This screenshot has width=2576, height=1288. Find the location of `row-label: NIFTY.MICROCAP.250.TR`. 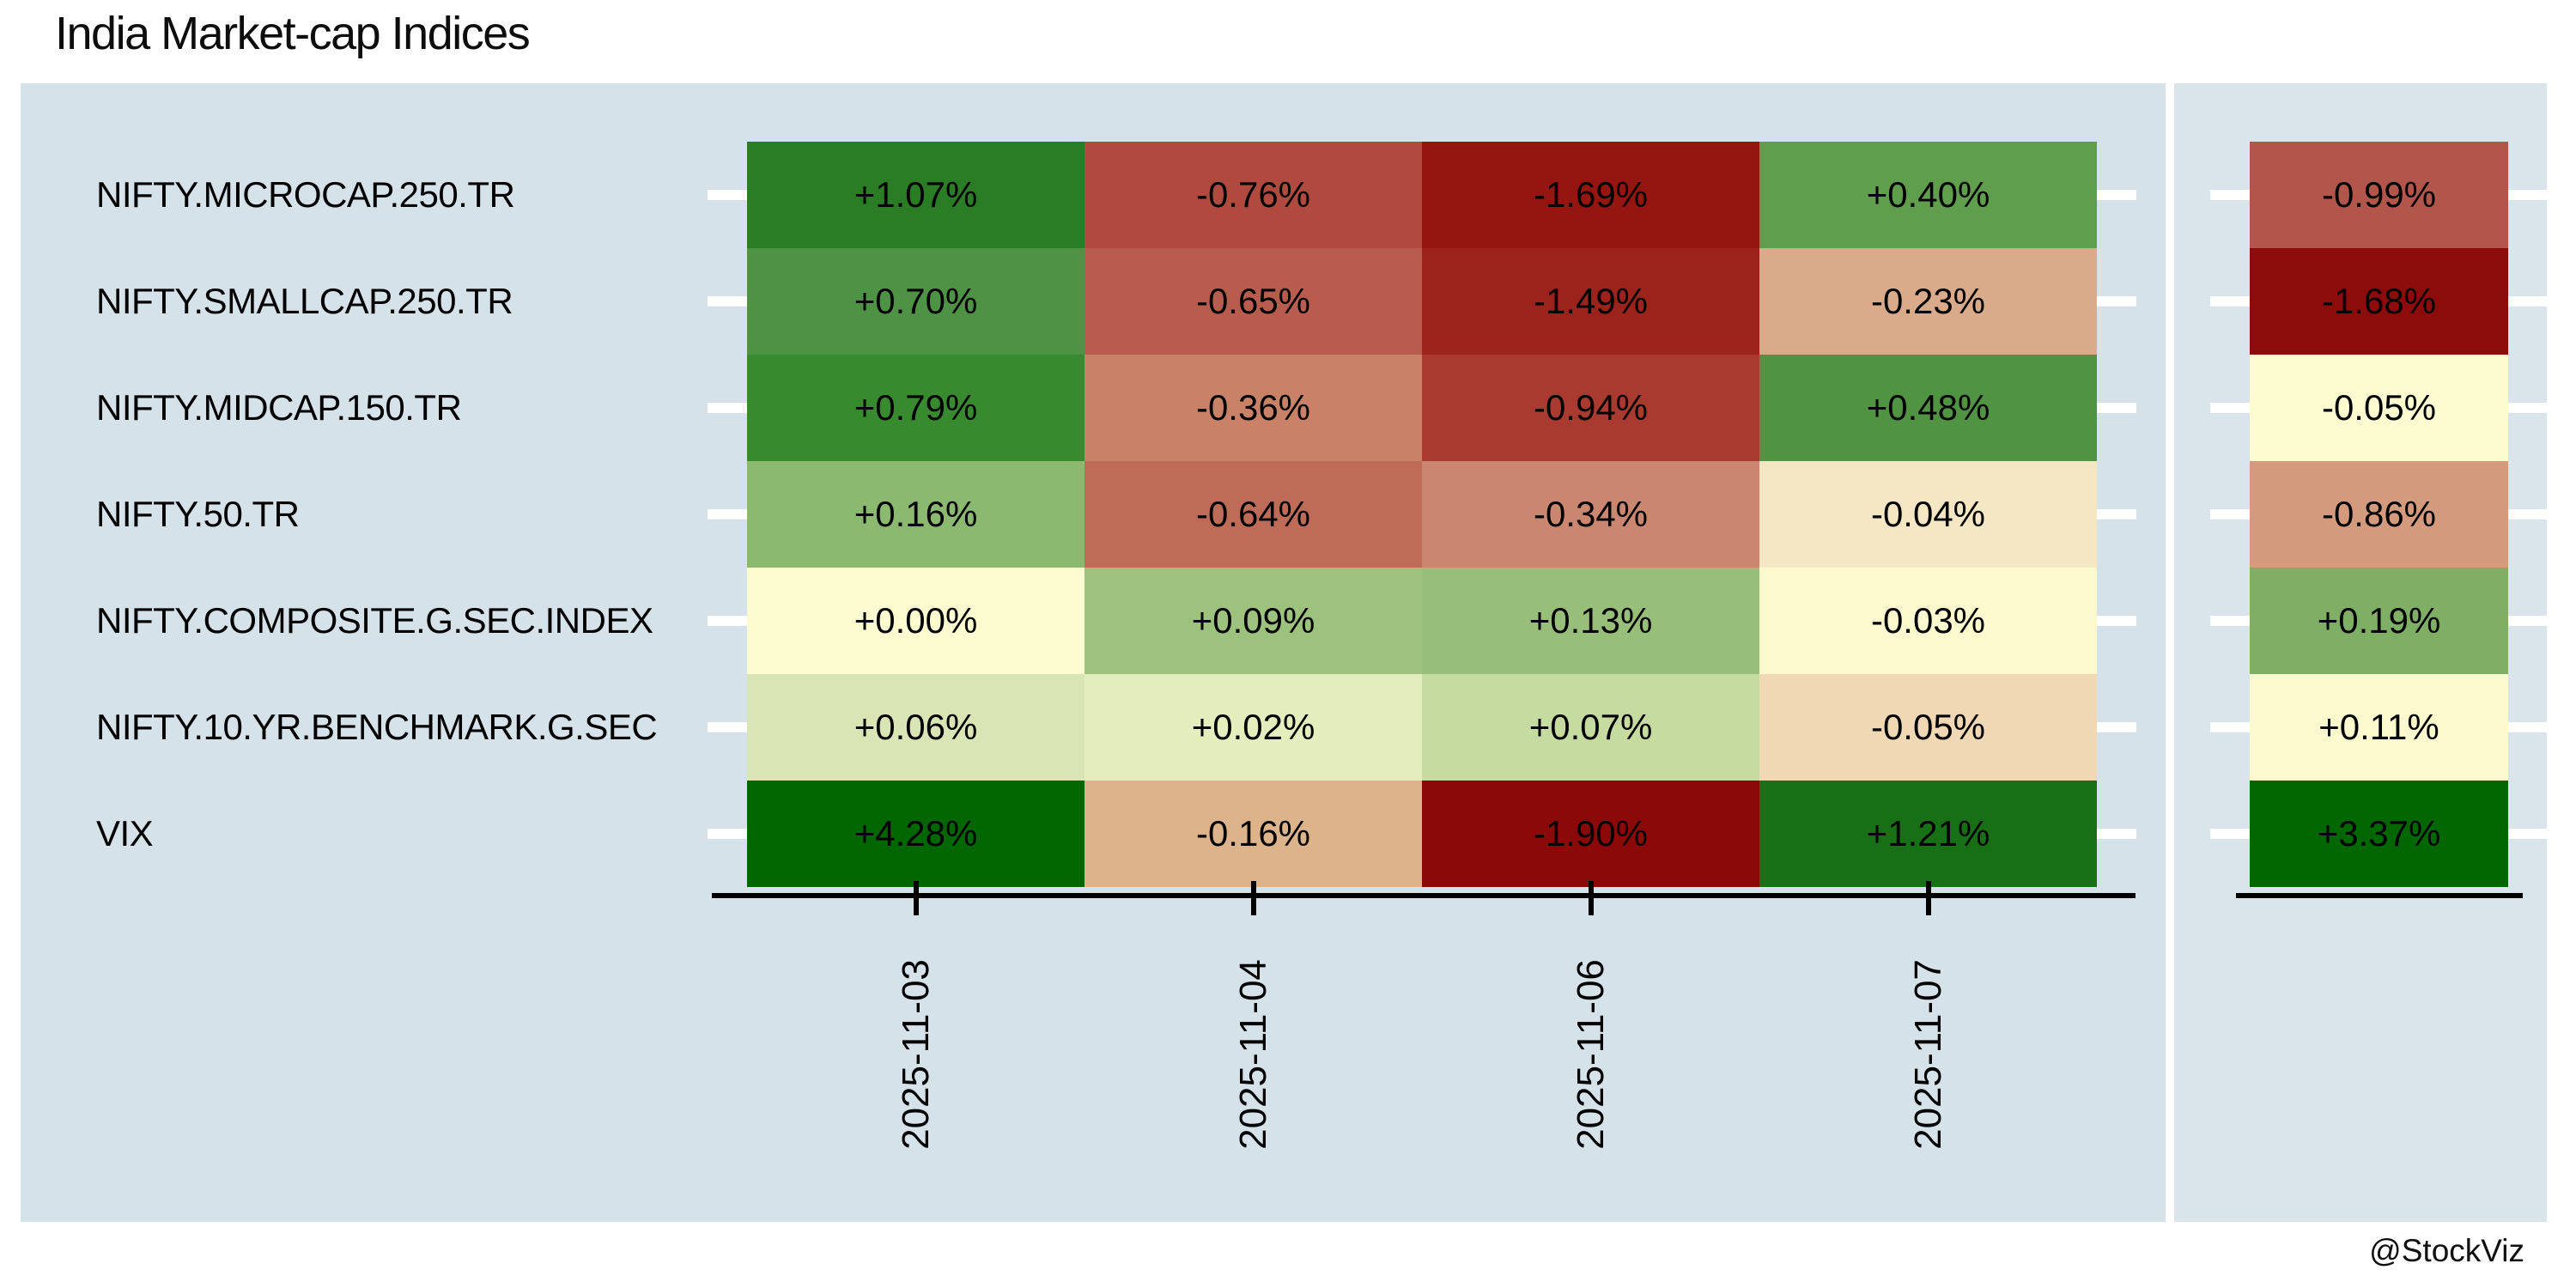

row-label: NIFTY.MICROCAP.250.TR is located at coordinates (305, 194).